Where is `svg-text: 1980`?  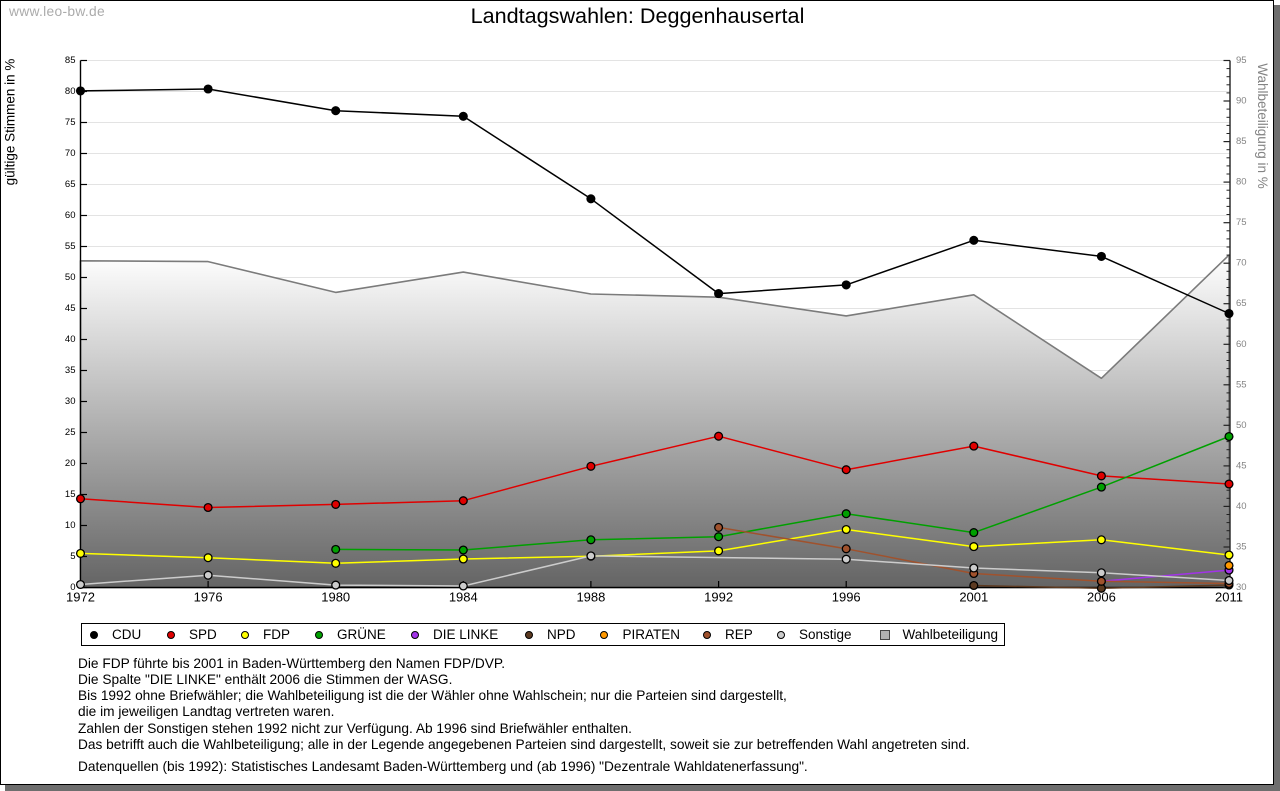
svg-text: 1980 is located at coordinates (335, 597).